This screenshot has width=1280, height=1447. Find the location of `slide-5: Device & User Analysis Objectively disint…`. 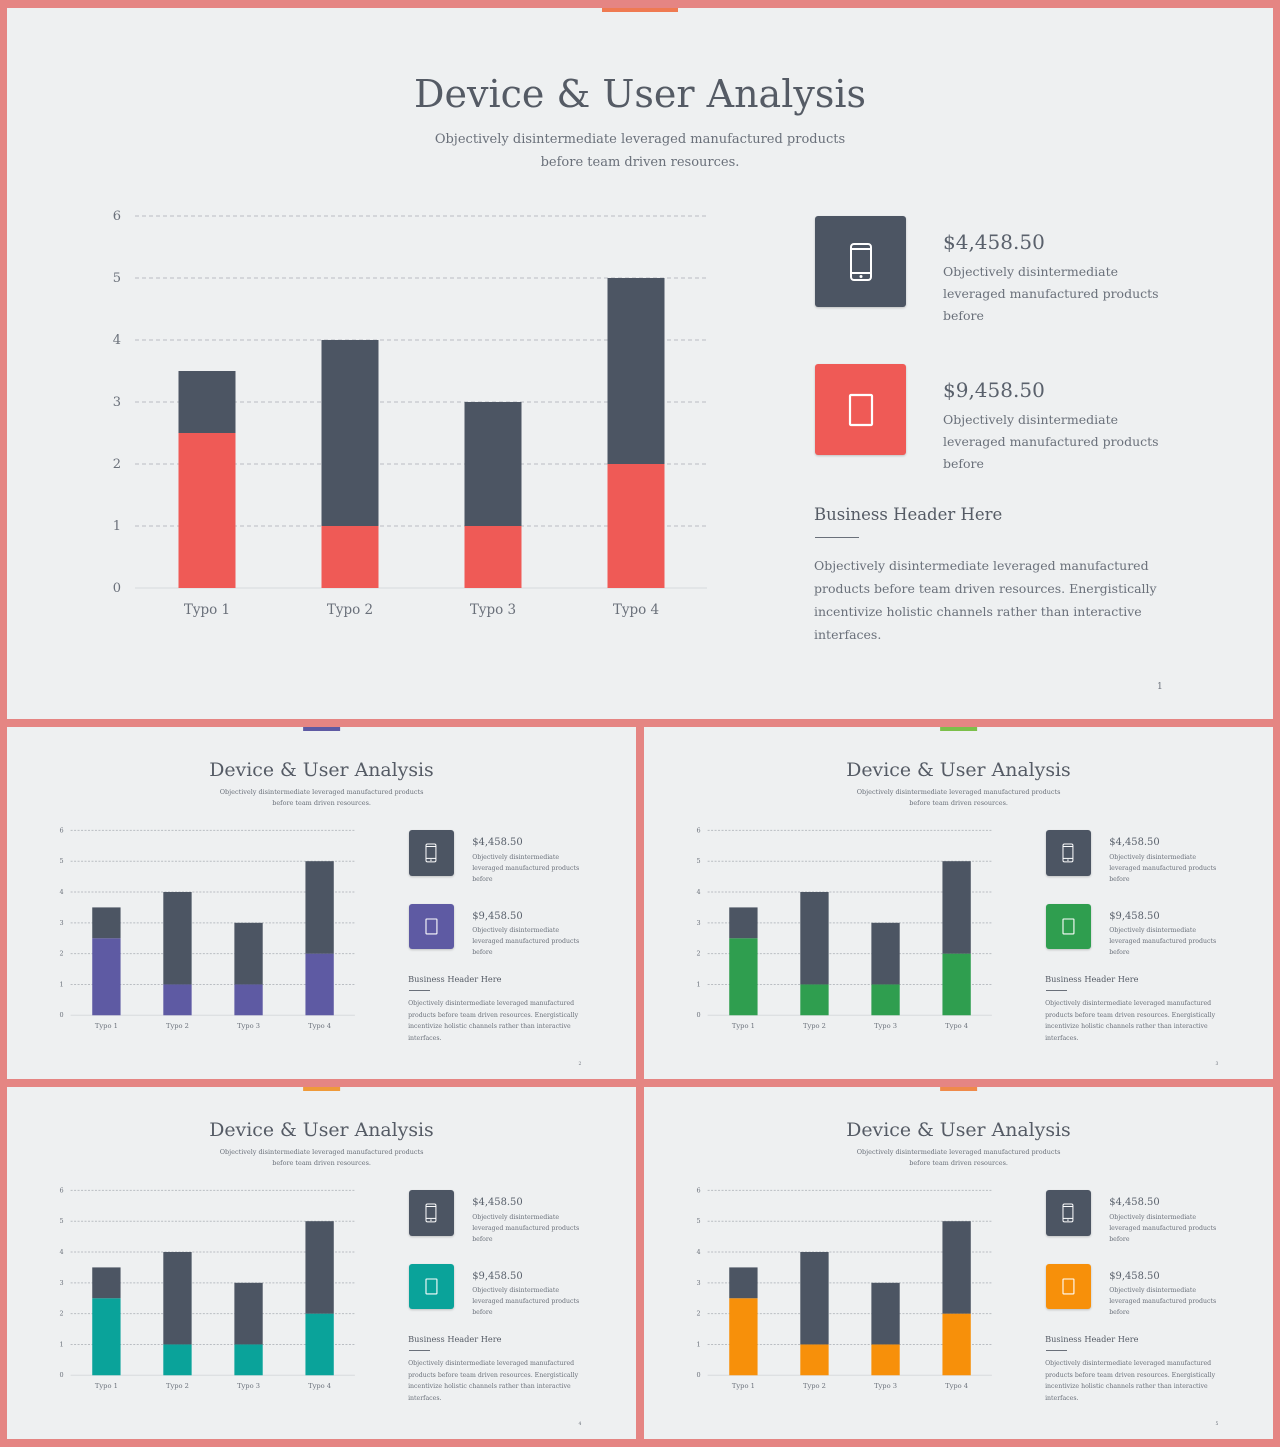

slide-5: Device & User Analysis Objectively disint… is located at coordinates (958, 1263).